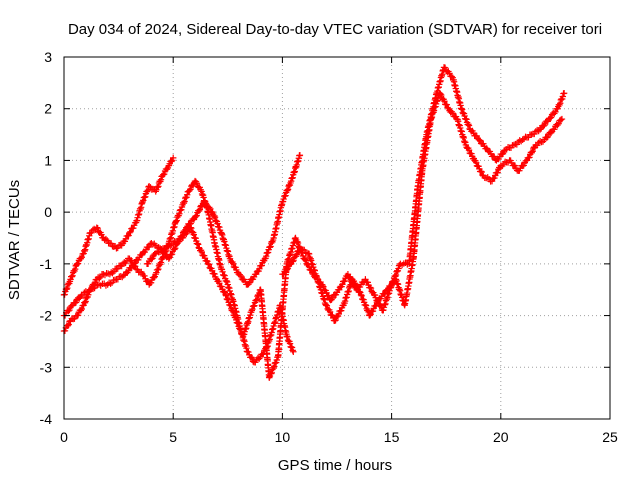  I want to click on x-tick-label: 10, so click(283, 437).